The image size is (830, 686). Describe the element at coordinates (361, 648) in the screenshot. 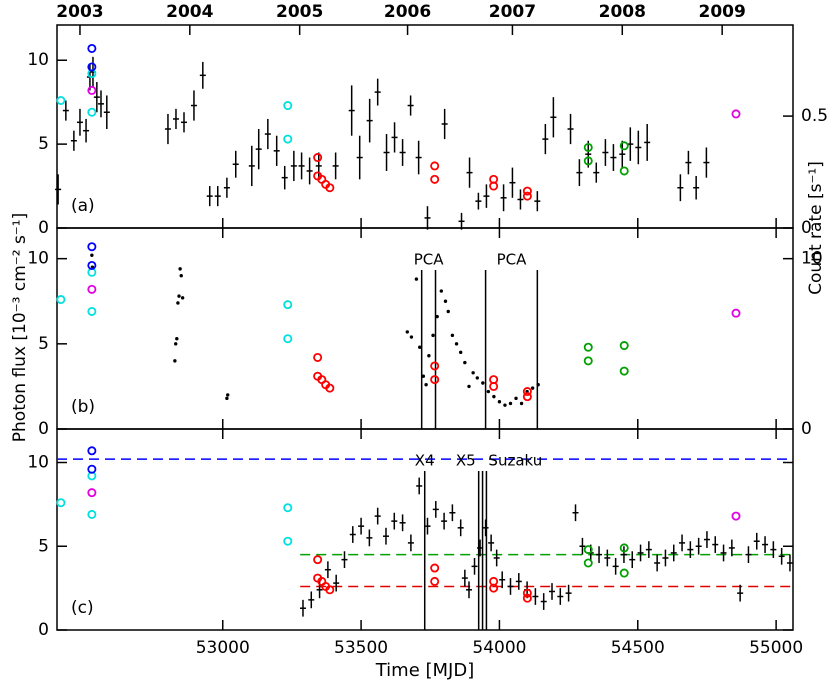

I see `x-tick-label: 53500` at that location.